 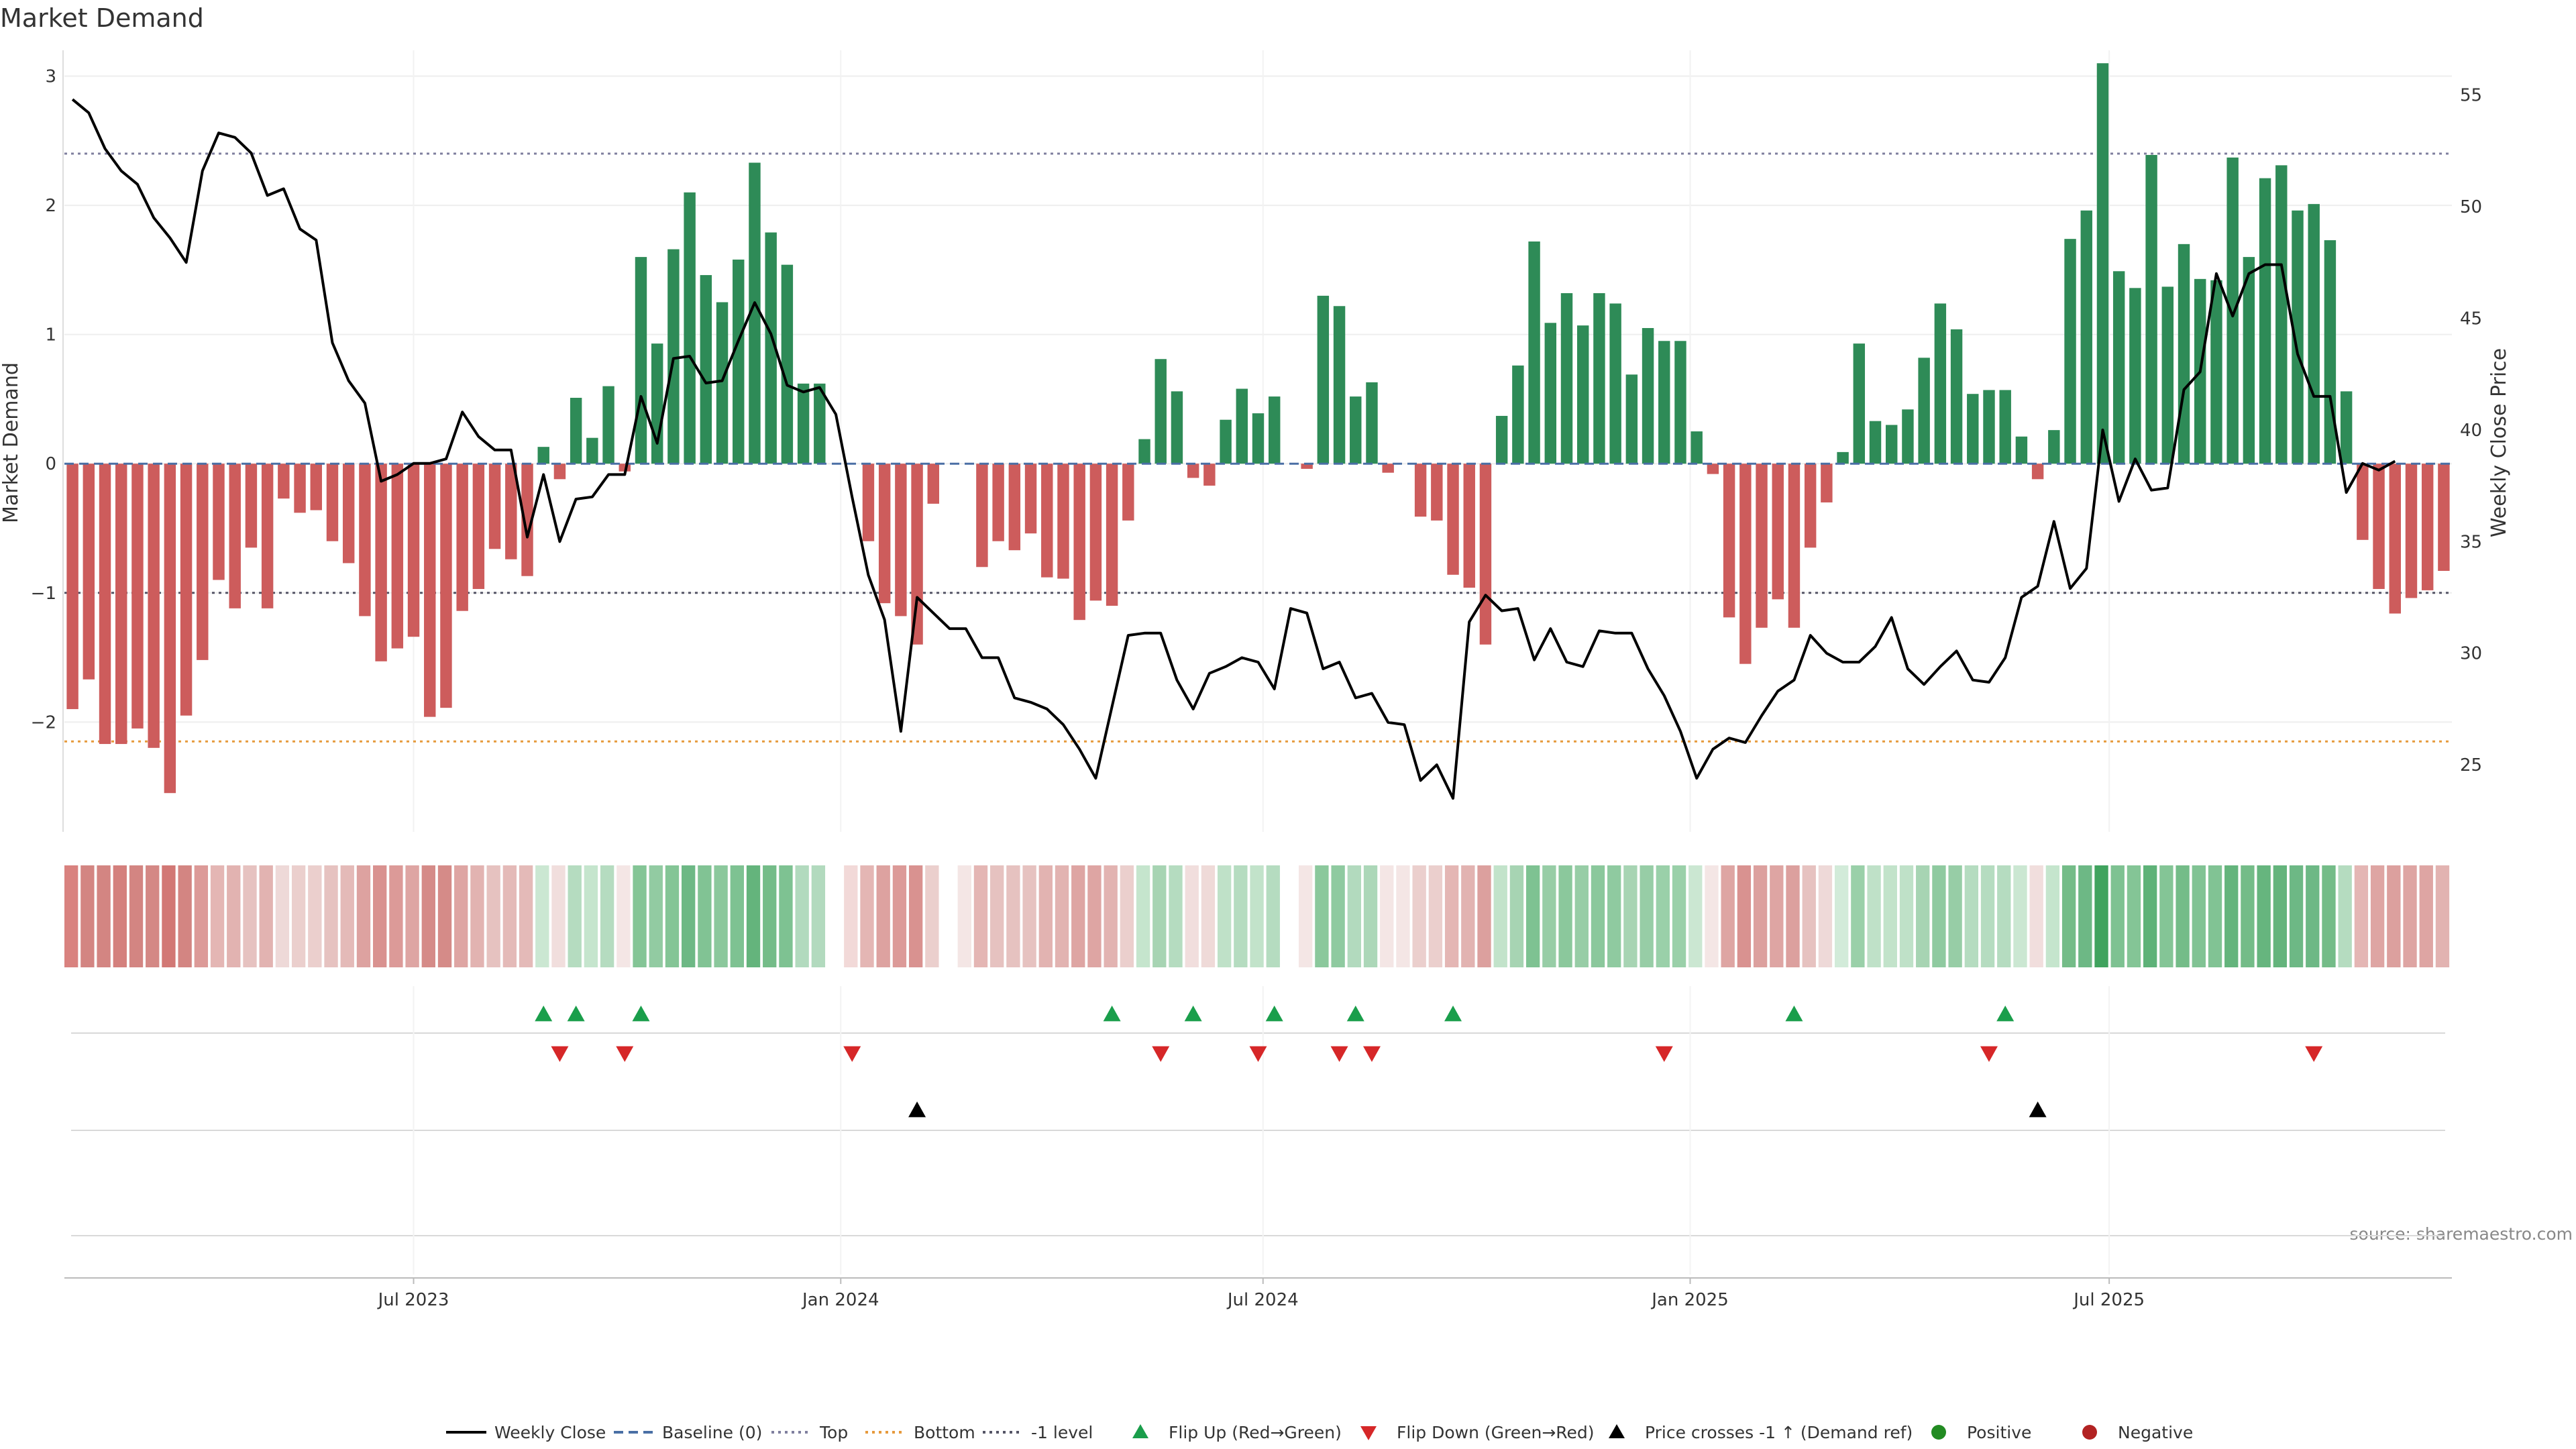 What do you see at coordinates (2471, 765) in the screenshot?
I see `right-tick-label: 25` at bounding box center [2471, 765].